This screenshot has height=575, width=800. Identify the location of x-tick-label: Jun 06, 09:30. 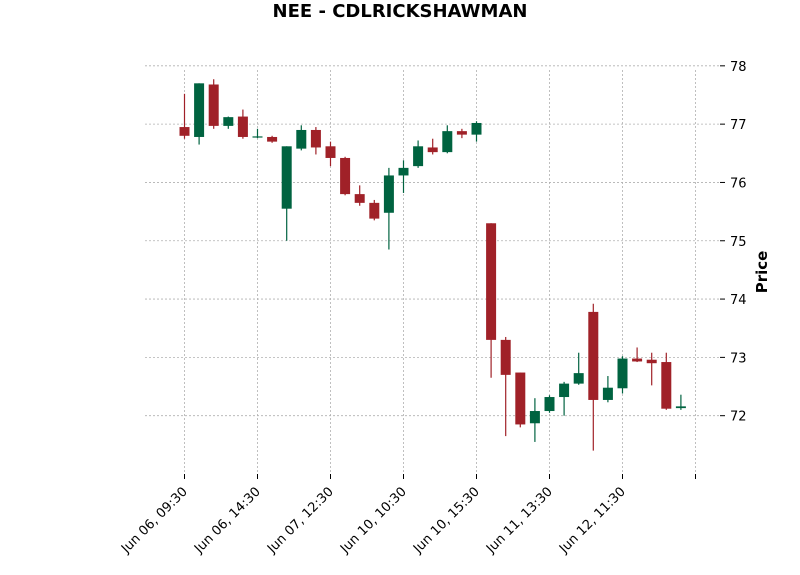
(154, 520).